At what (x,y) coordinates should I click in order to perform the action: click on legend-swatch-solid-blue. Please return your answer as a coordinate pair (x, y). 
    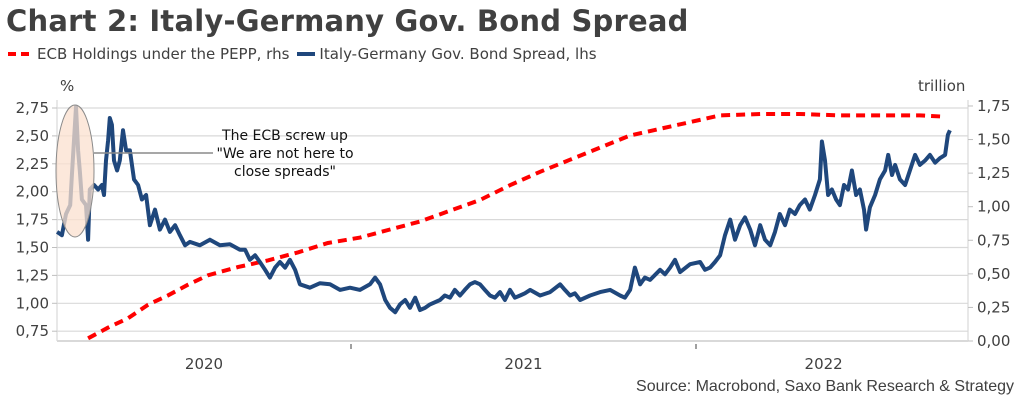
    Looking at the image, I should click on (306, 54).